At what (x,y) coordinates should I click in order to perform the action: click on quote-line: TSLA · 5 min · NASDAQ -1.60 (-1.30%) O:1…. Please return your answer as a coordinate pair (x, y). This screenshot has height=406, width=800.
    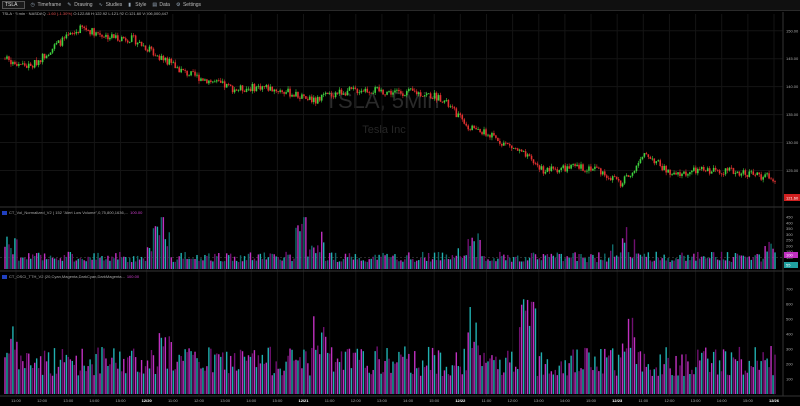
    Looking at the image, I should click on (85, 13).